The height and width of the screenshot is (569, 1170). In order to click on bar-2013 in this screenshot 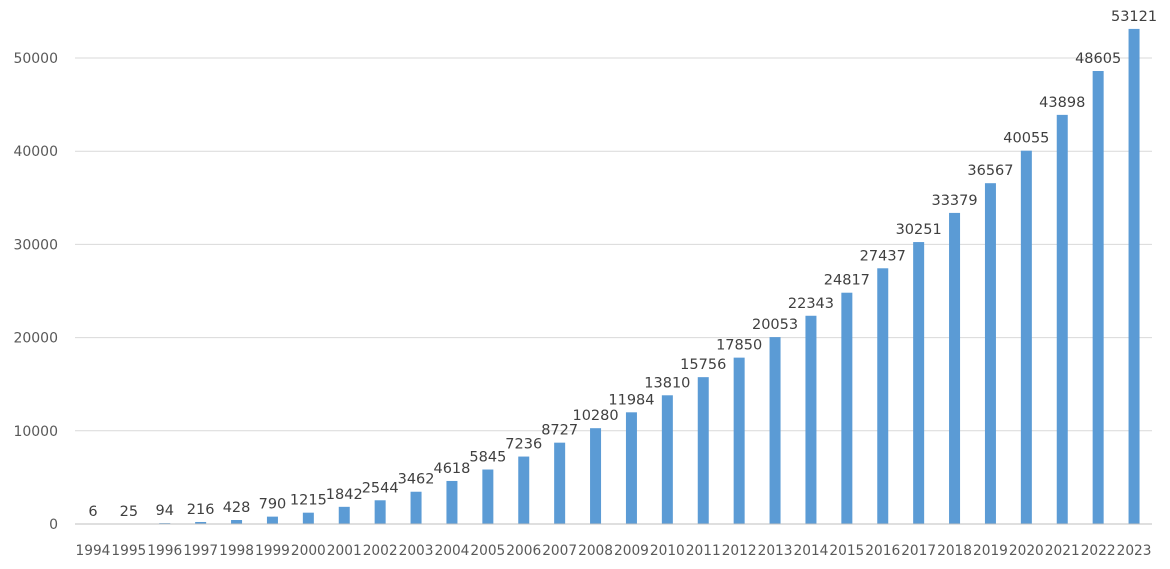, I will do `click(775, 430)`.